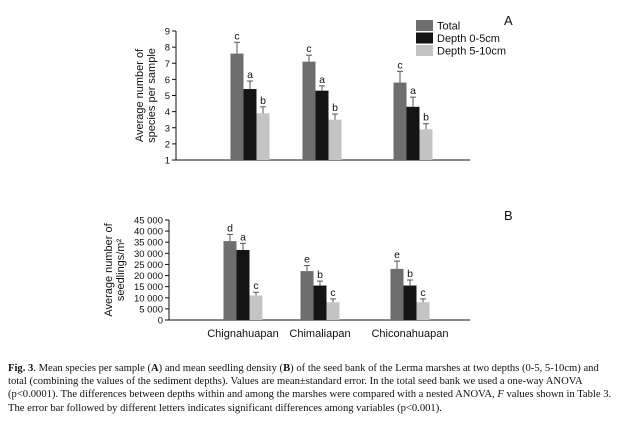 Image resolution: width=619 pixels, height=446 pixels. What do you see at coordinates (148, 254) in the screenshot?
I see `y-tick-label: 30 000` at bounding box center [148, 254].